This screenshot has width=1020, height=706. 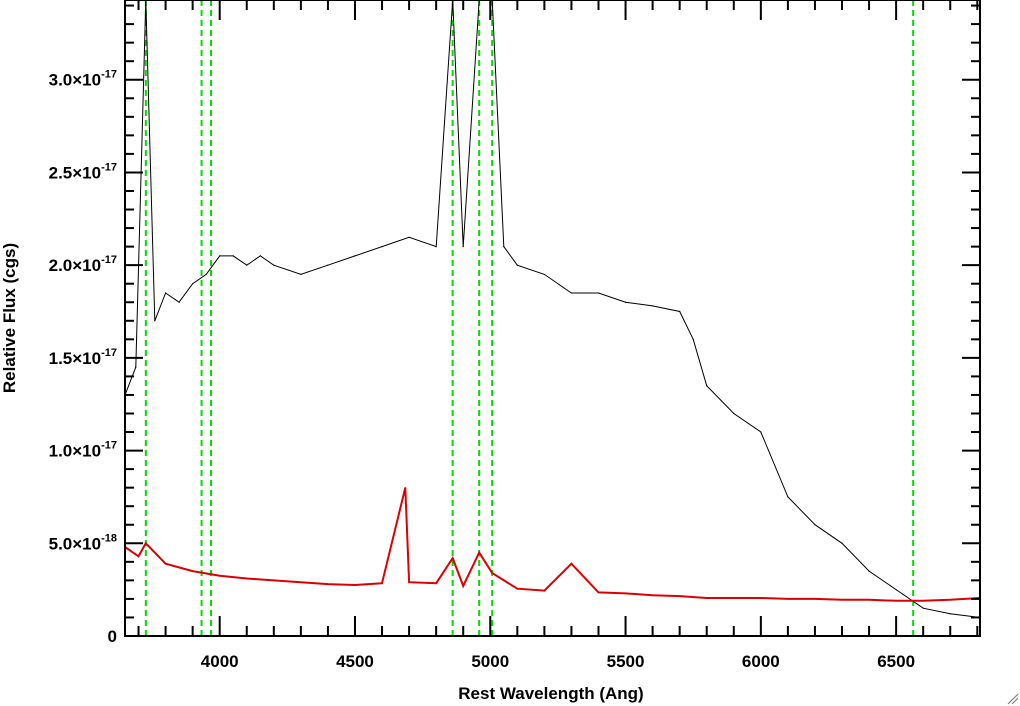 What do you see at coordinates (220, 661) in the screenshot?
I see `x-tick-label: 4000` at bounding box center [220, 661].